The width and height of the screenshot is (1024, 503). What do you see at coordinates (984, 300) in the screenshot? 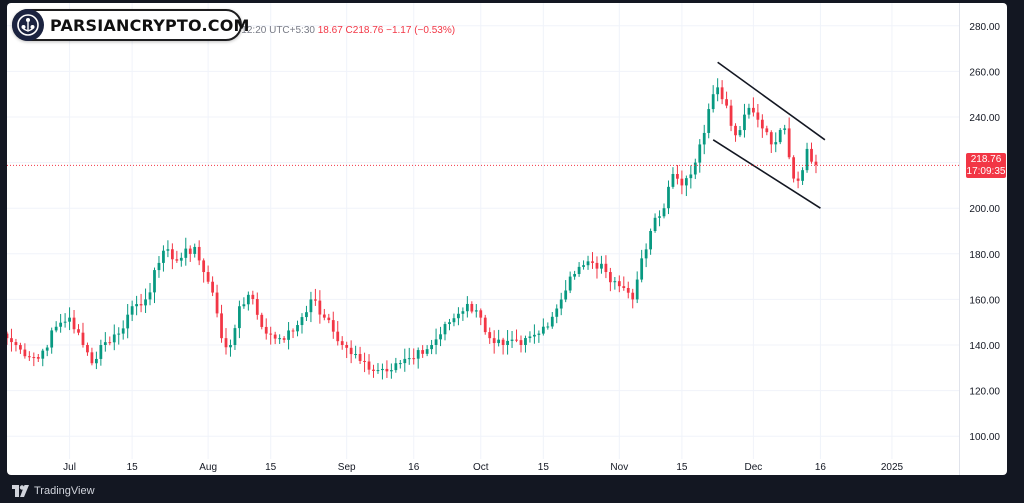
I see `y-tick-label: 160.00` at bounding box center [984, 300].